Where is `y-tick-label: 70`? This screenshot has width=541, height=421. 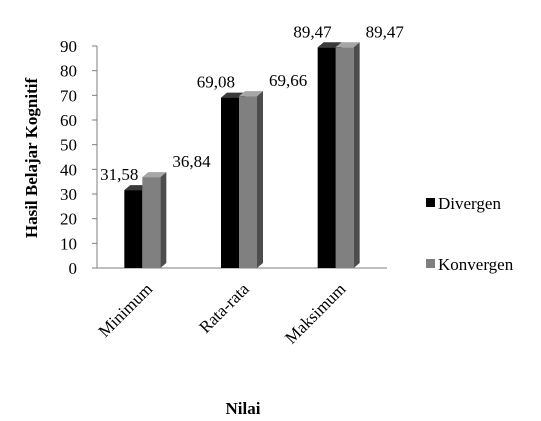
y-tick-label: 70 is located at coordinates (68, 95).